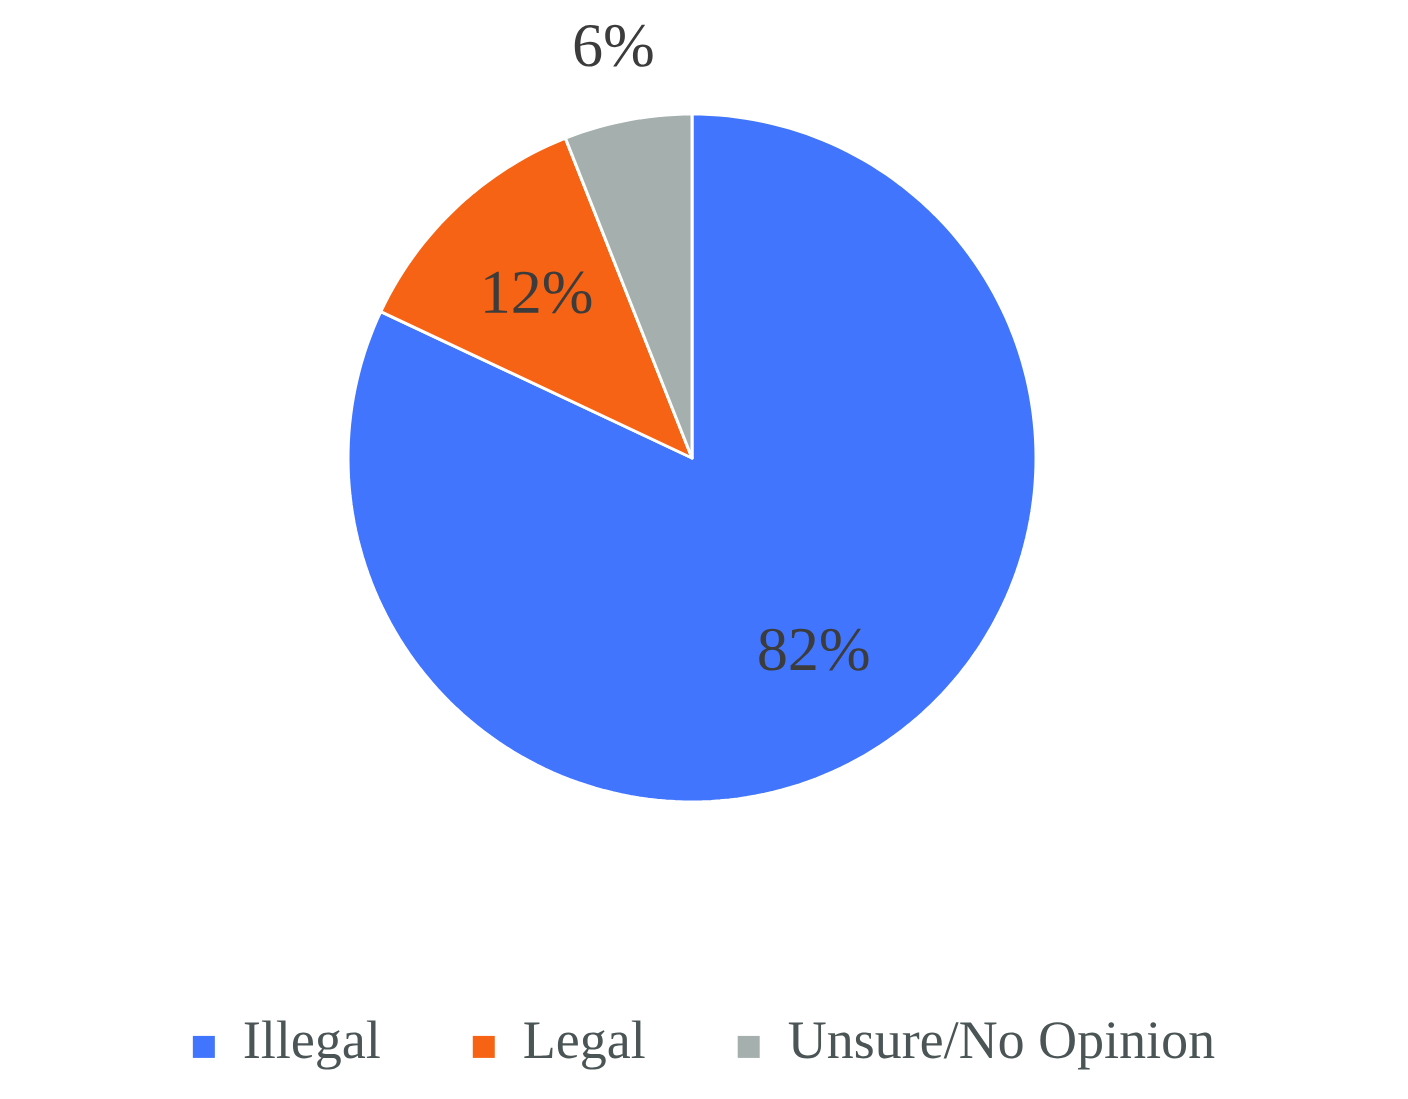 The image size is (1408, 1099). I want to click on data-label: 82%, so click(814, 649).